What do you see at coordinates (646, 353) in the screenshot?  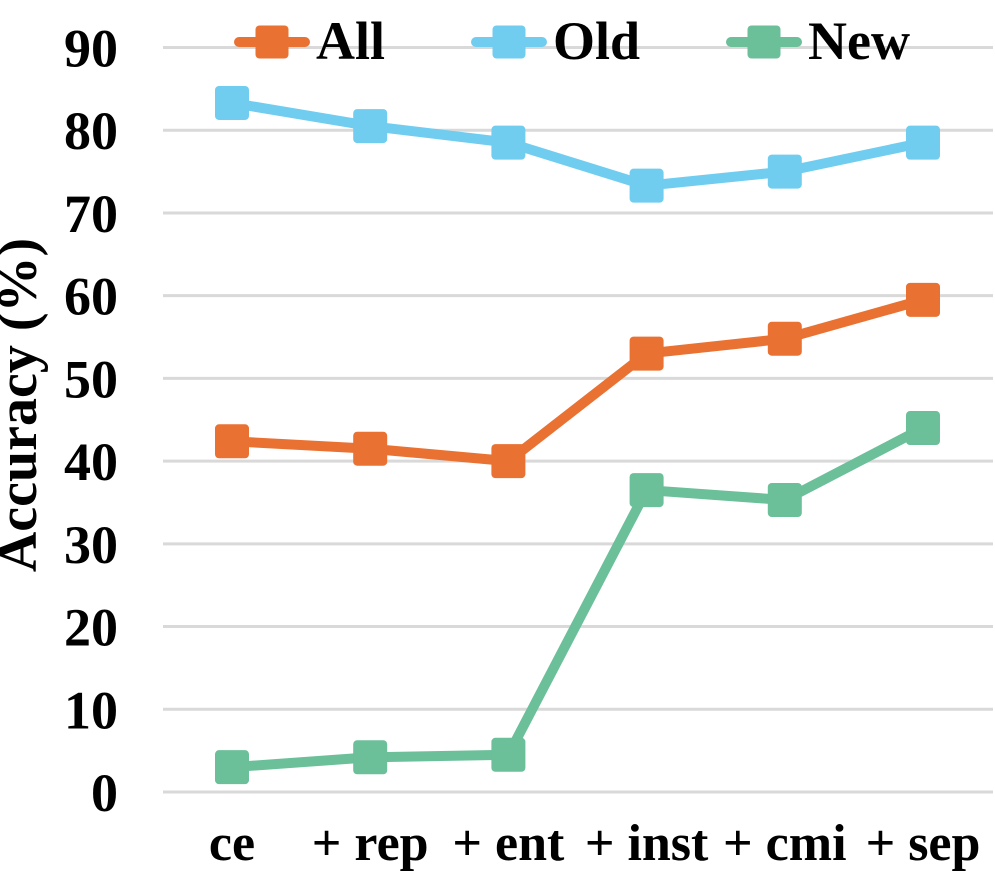 I see `marker-all-+inst` at bounding box center [646, 353].